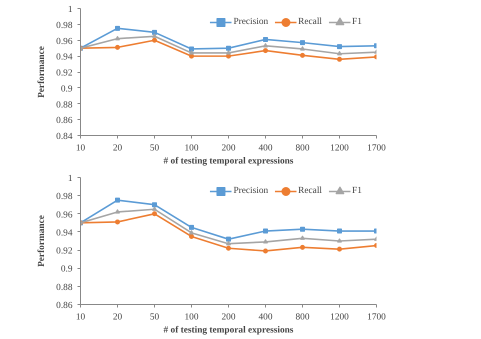 The height and width of the screenshot is (339, 481). I want to click on y-tick-label: 0.84, so click(64, 137).